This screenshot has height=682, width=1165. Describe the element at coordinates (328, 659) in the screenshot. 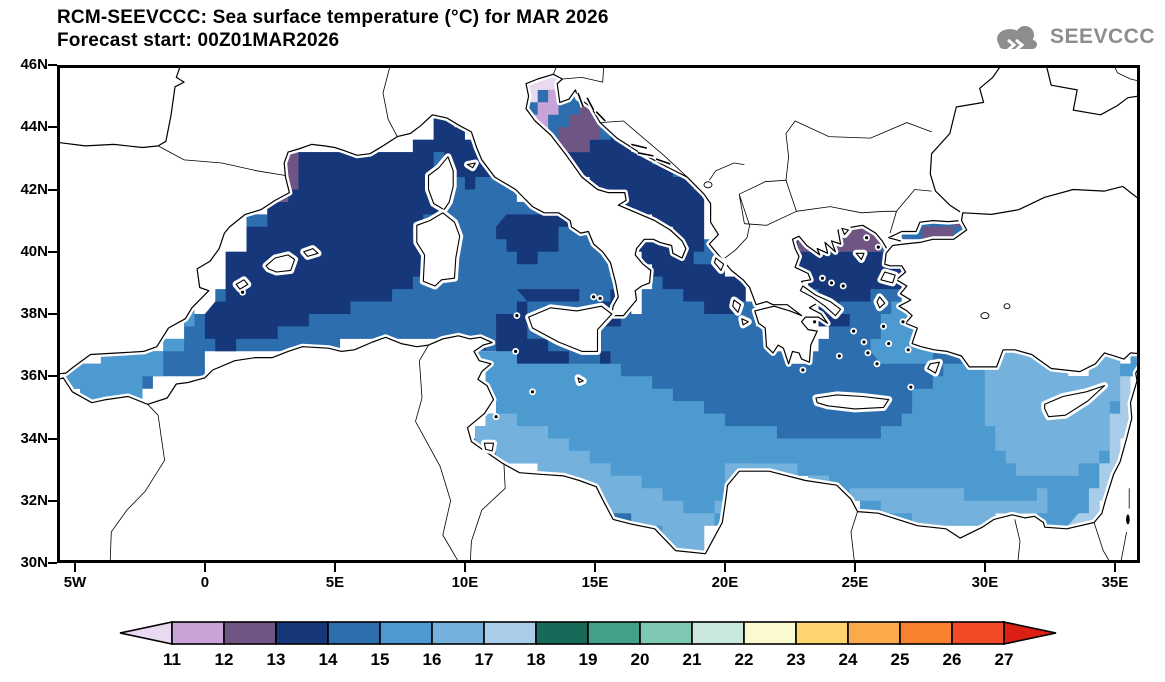

I see `colorbar-tick-label: 14` at that location.